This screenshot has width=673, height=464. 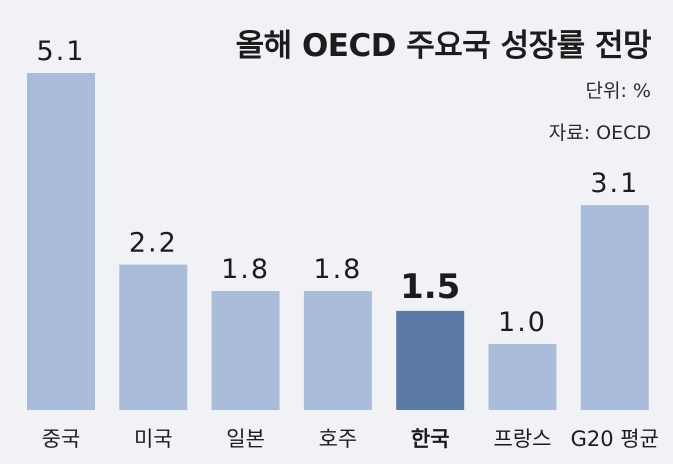 I want to click on category-label-0: 중국, so click(x=61, y=439).